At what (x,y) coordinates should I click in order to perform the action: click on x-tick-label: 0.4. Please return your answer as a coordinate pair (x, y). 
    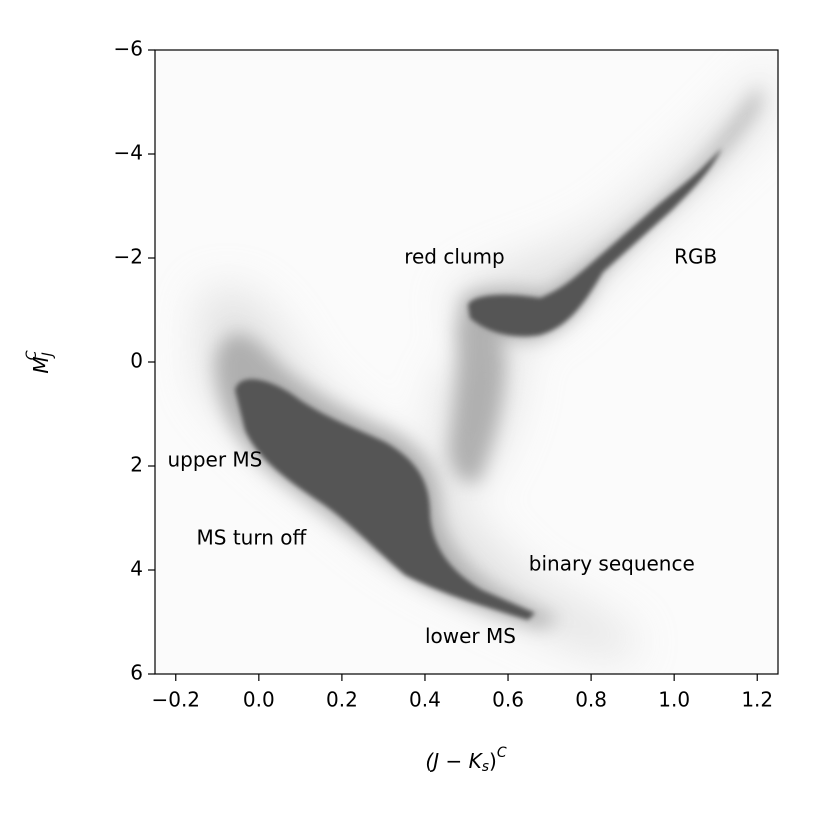
    Looking at the image, I should click on (425, 700).